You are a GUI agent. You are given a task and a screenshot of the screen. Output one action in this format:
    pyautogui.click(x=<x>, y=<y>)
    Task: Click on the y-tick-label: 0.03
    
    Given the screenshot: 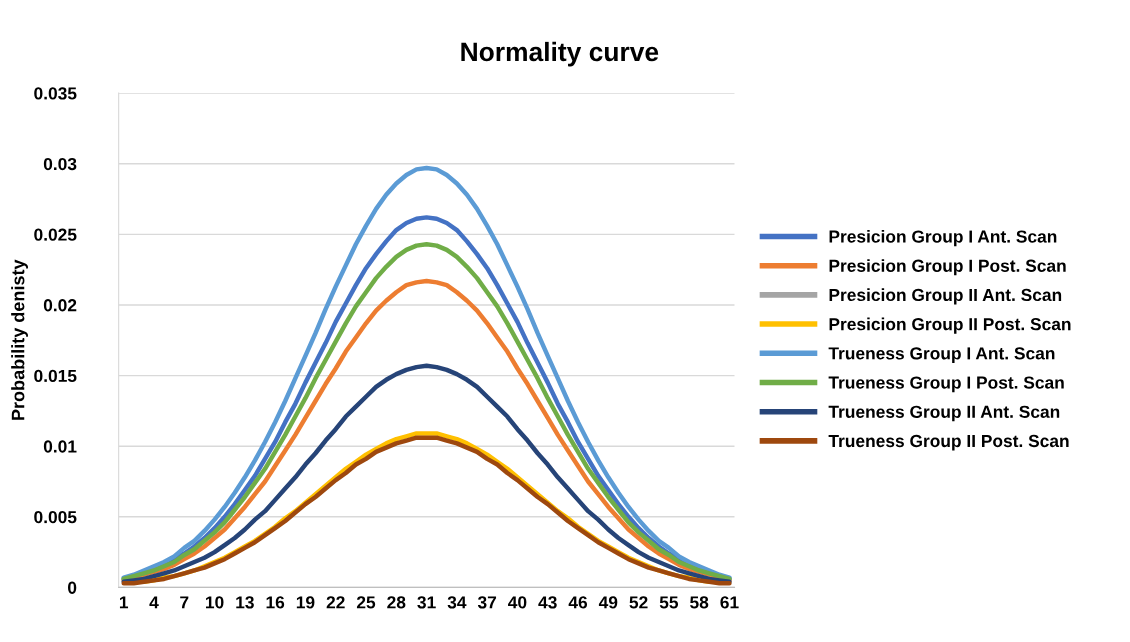 What is the action you would take?
    pyautogui.click(x=60, y=164)
    